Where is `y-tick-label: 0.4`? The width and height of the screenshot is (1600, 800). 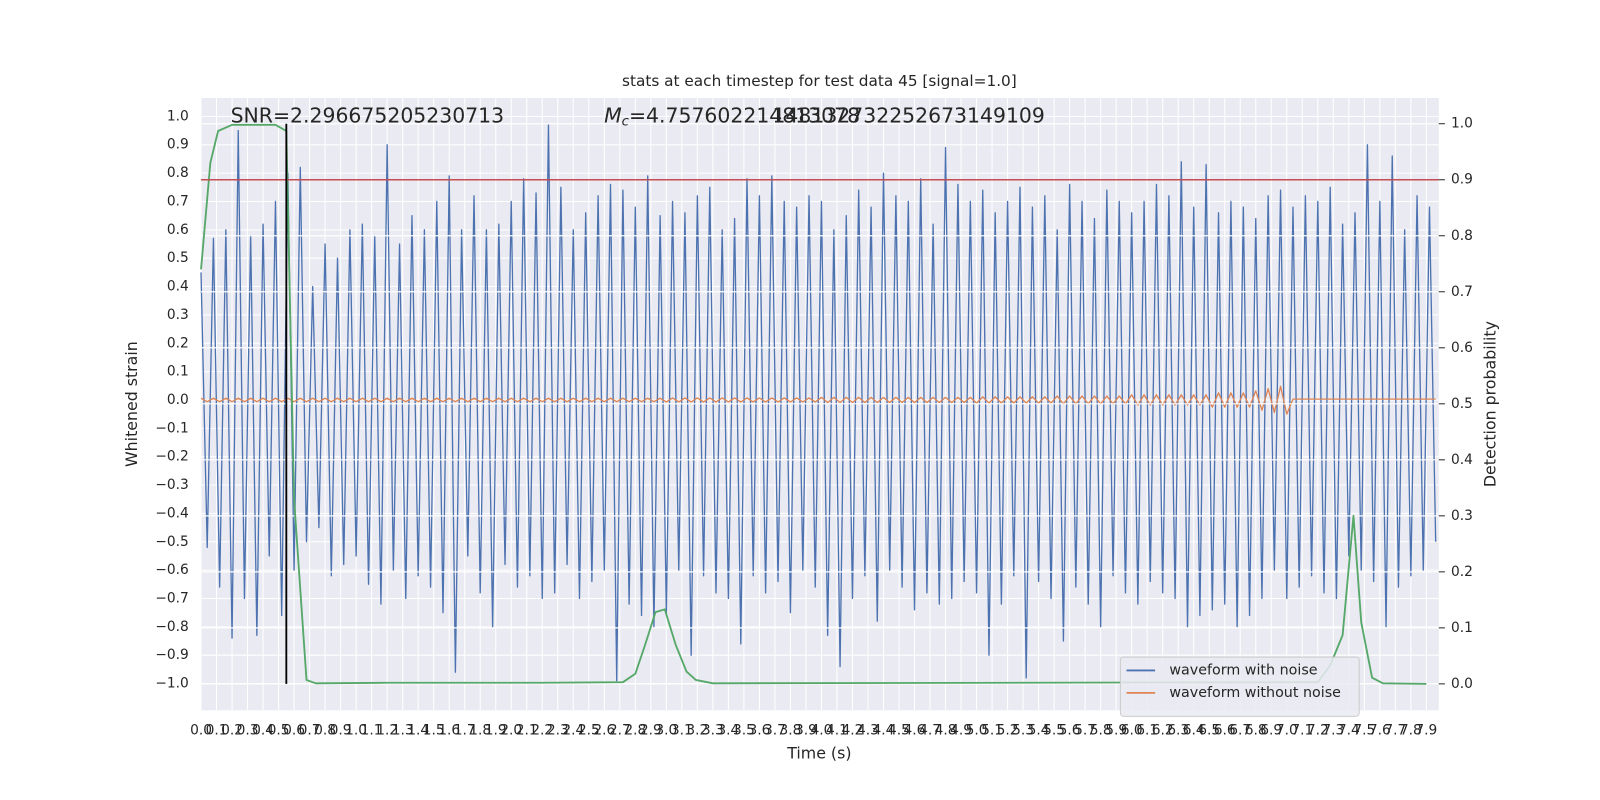 y-tick-label: 0.4 is located at coordinates (178, 287).